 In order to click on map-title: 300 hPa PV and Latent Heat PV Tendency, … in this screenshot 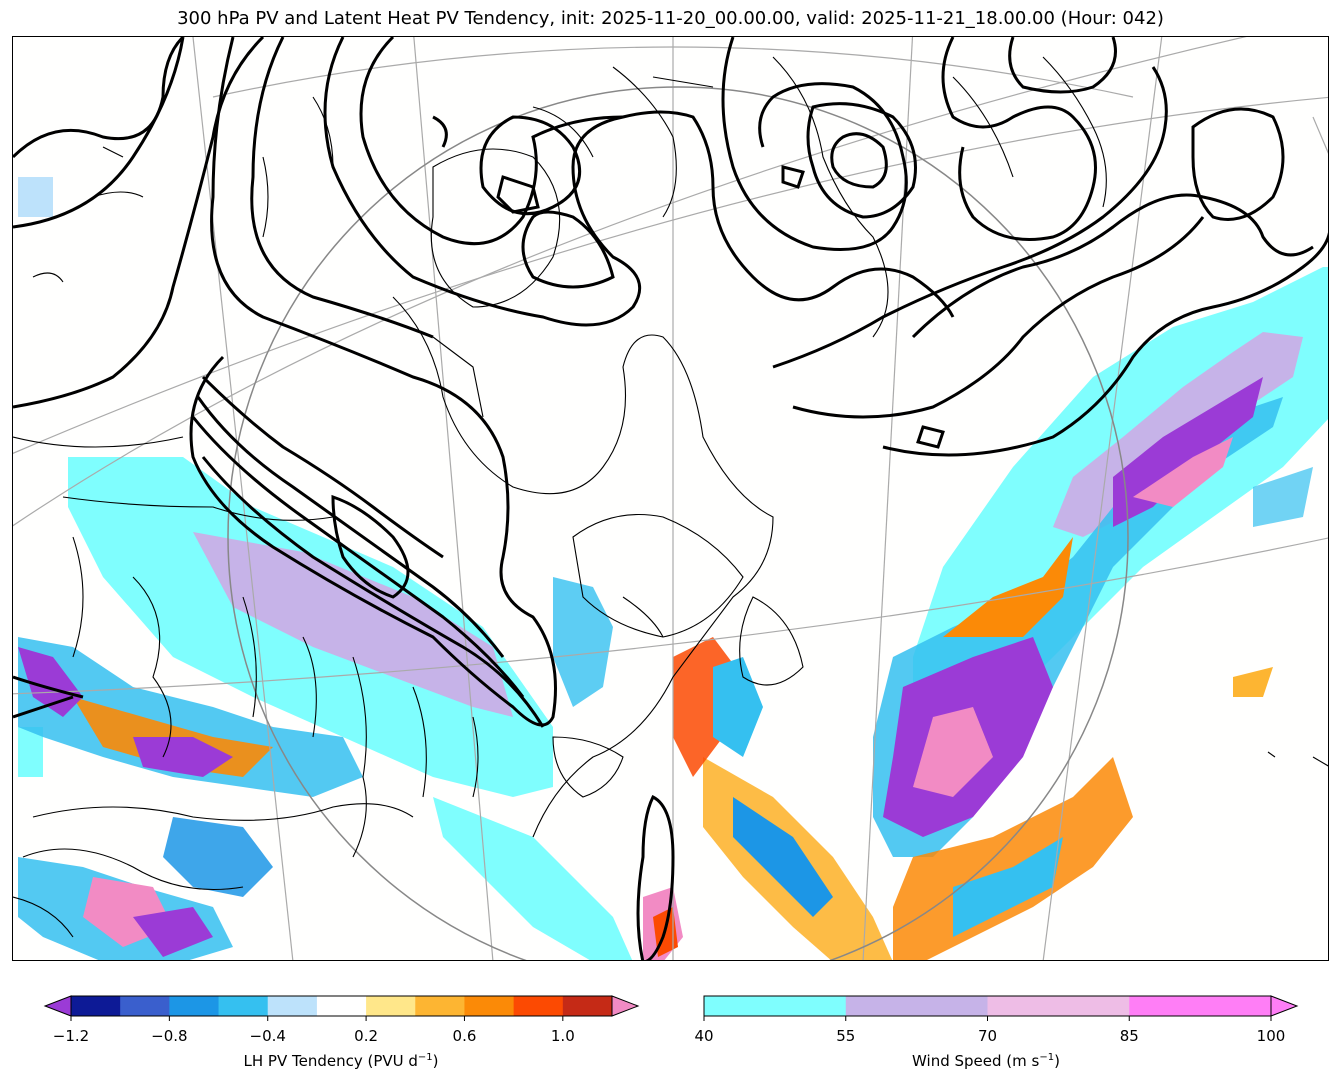, I will do `click(670, 18)`.